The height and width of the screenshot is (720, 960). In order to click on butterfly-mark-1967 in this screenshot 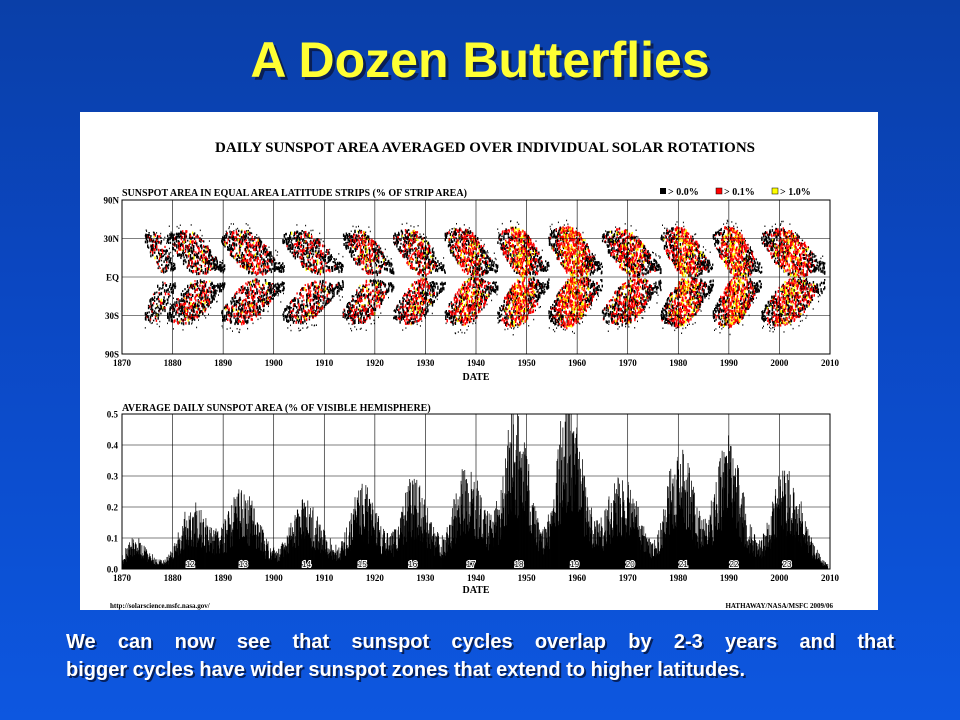, I will do `click(263, 299)`.